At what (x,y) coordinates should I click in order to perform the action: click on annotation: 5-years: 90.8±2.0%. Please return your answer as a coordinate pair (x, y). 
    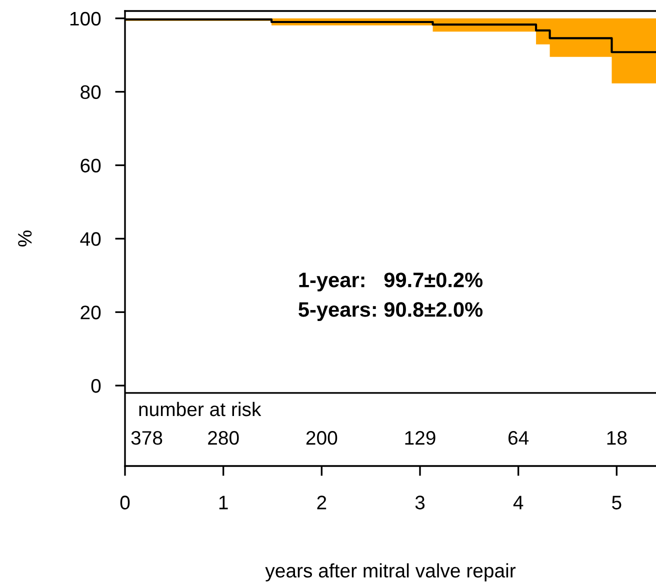
    Looking at the image, I should click on (390, 312).